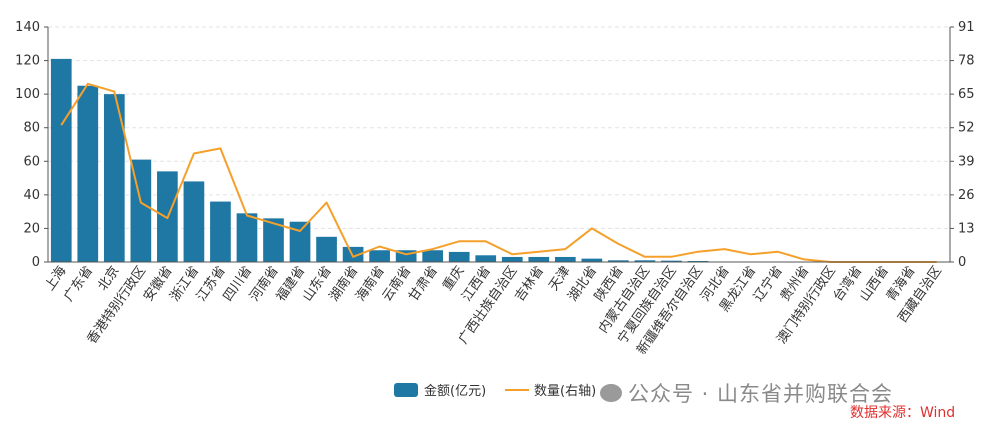  I want to click on y-right-tick-label: 91, so click(966, 27).